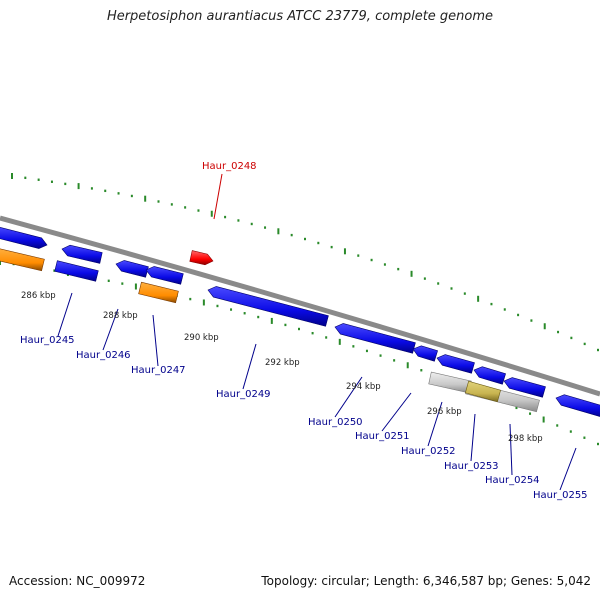  I want to click on scale-label: 286 kbp, so click(38, 296).